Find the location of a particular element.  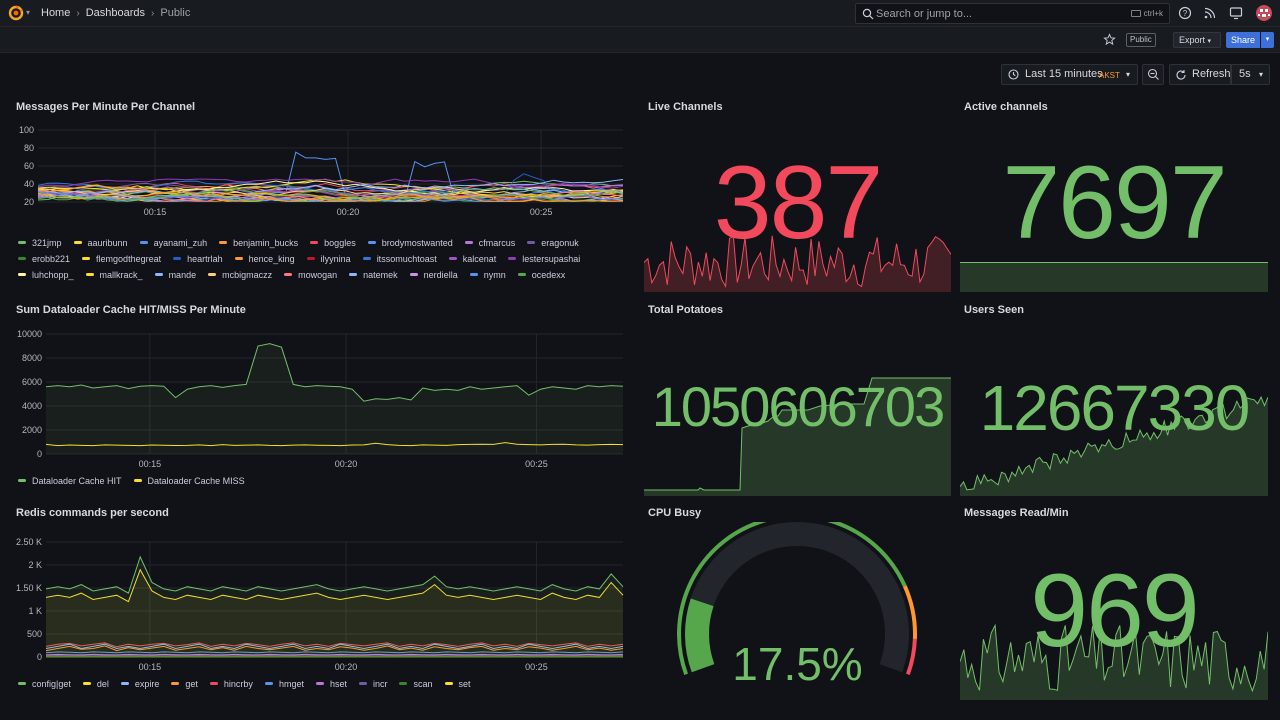

legend-item: Dataloader Cache MISS is located at coordinates (189, 480).